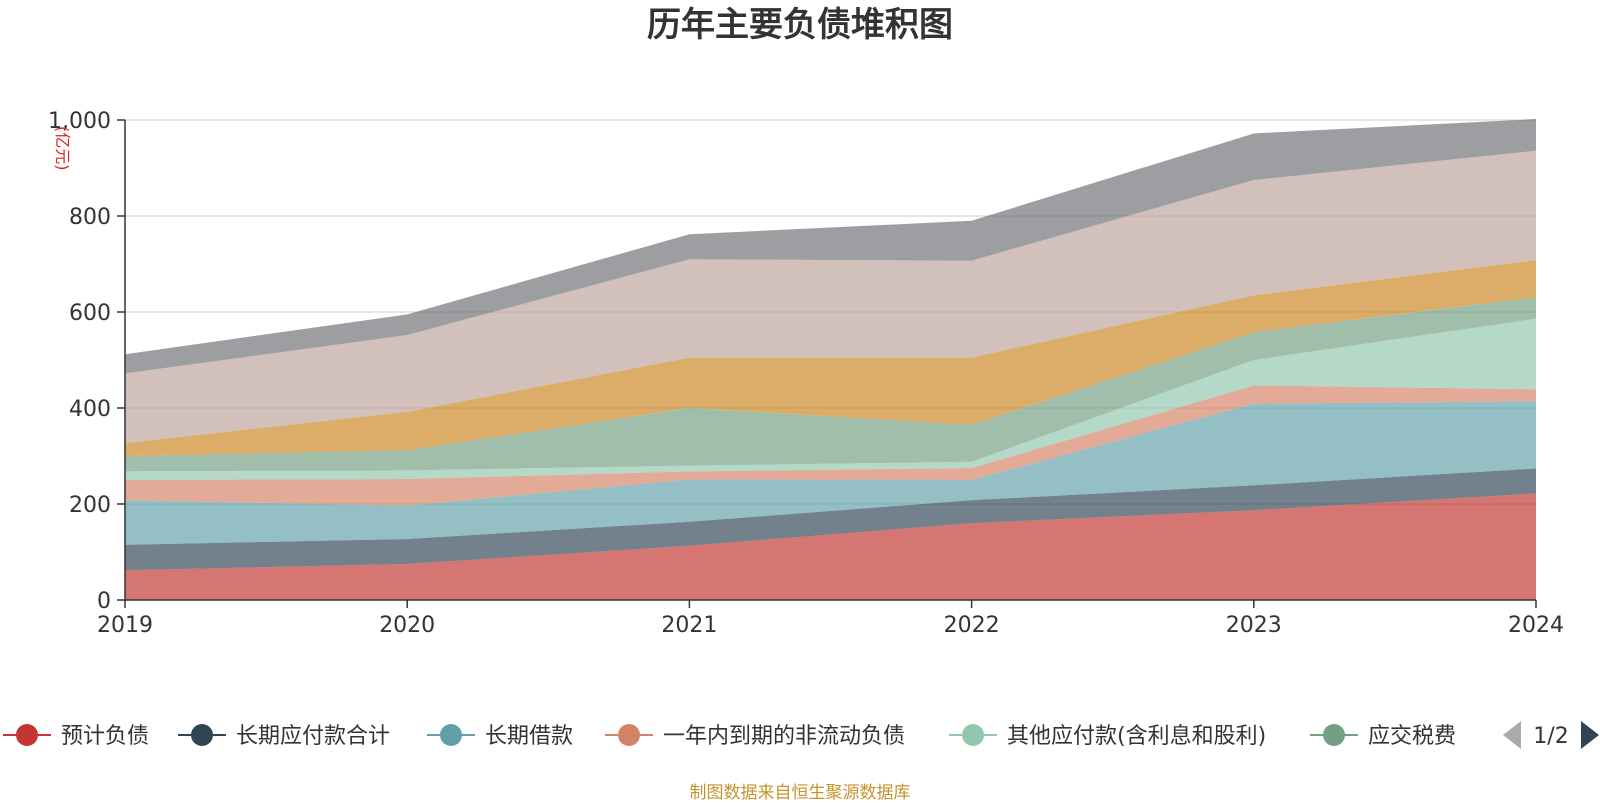 The width and height of the screenshot is (1600, 803). I want to click on source-note: 制图数据来自恒生聚源数据库, so click(800, 793).